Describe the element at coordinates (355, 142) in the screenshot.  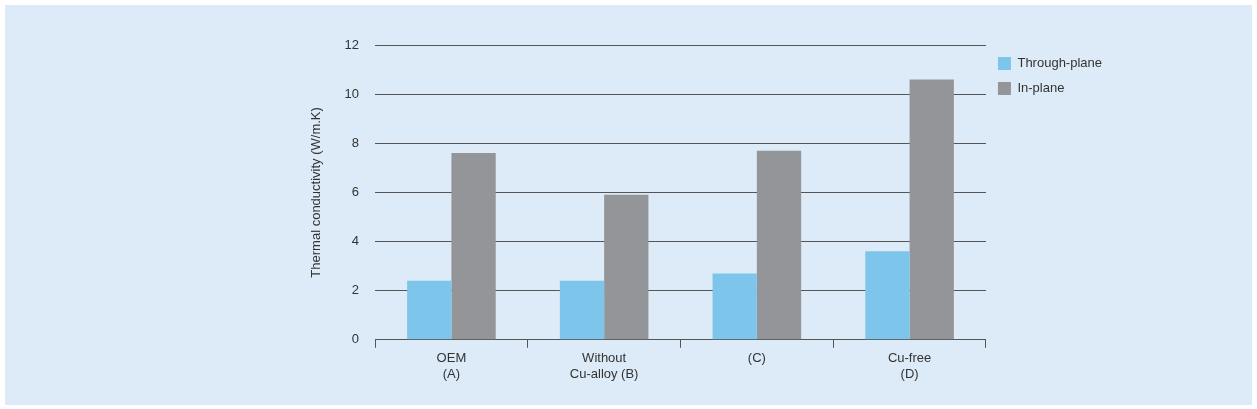
I see `y-tick-label: 8` at that location.